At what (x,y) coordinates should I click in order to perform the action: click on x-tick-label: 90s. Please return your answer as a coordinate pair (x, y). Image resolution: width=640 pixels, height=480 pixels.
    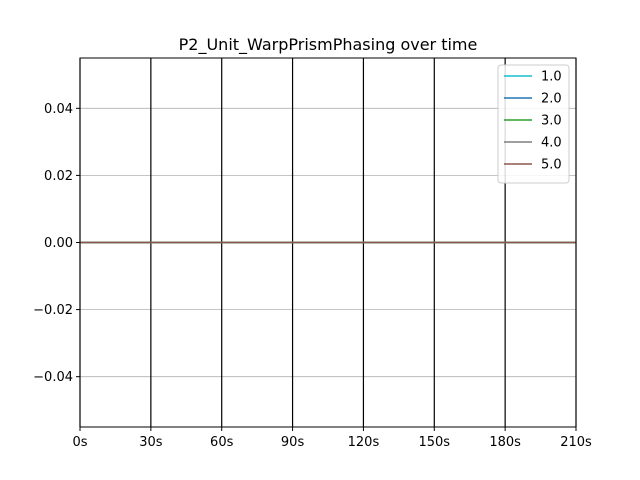
    Looking at the image, I should click on (293, 442).